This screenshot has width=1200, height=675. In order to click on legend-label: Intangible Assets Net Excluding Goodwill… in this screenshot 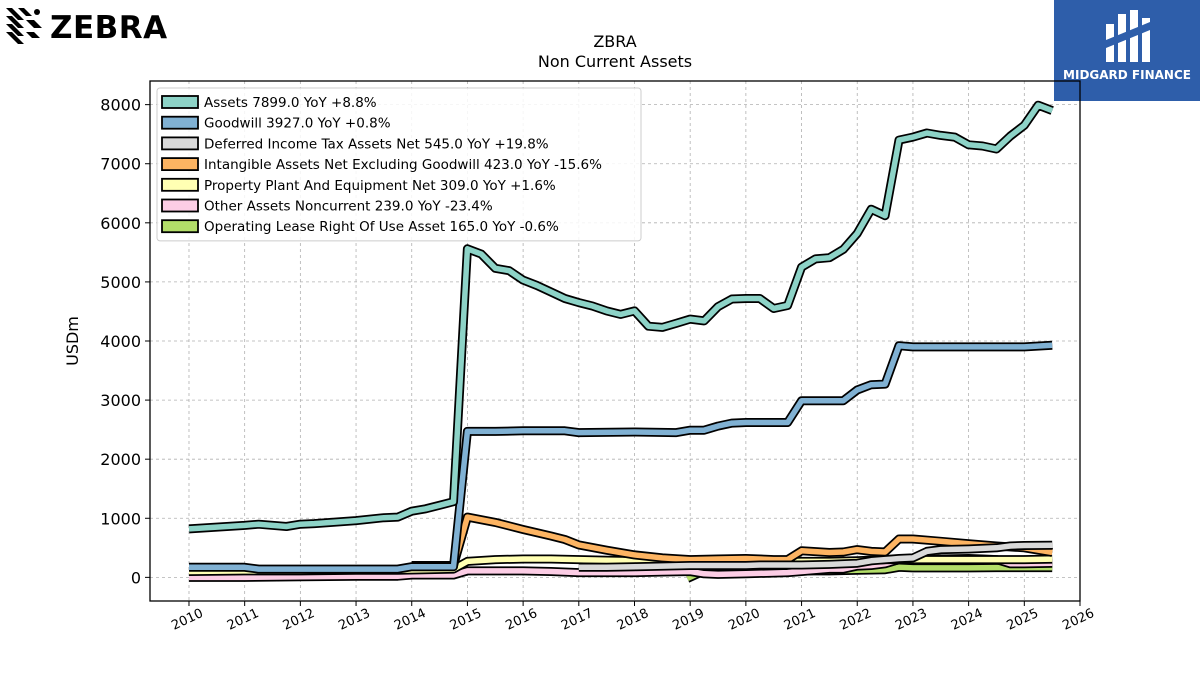, I will do `click(403, 165)`.